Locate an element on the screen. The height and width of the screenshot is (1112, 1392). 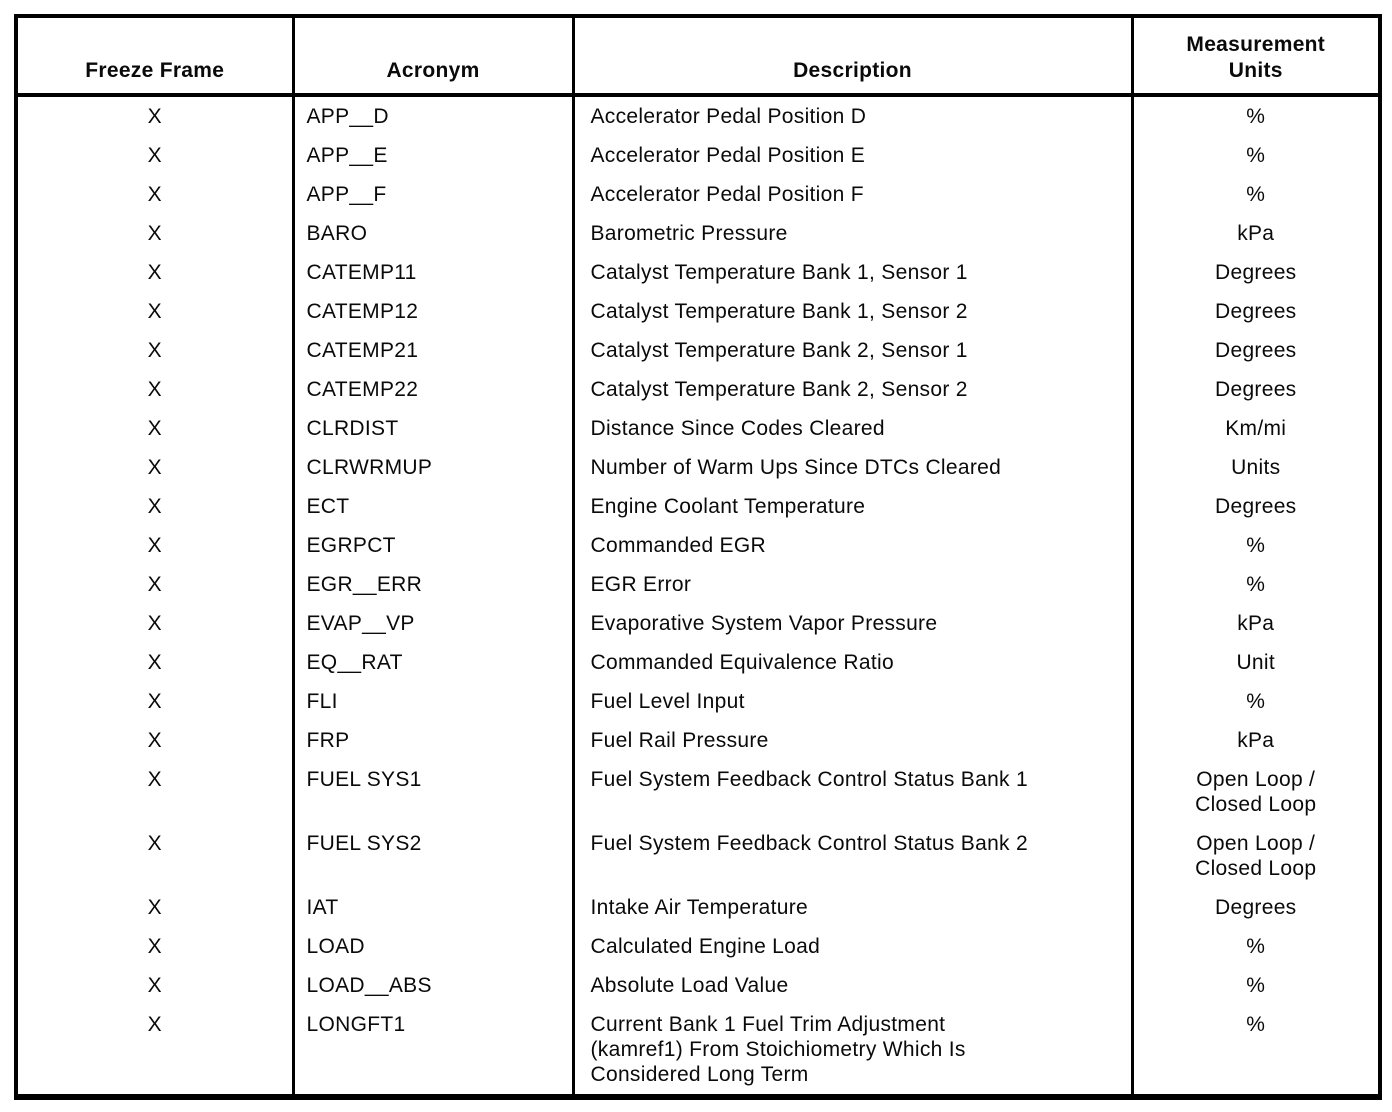
column-header-acronym: Acronym is located at coordinates (432, 56).